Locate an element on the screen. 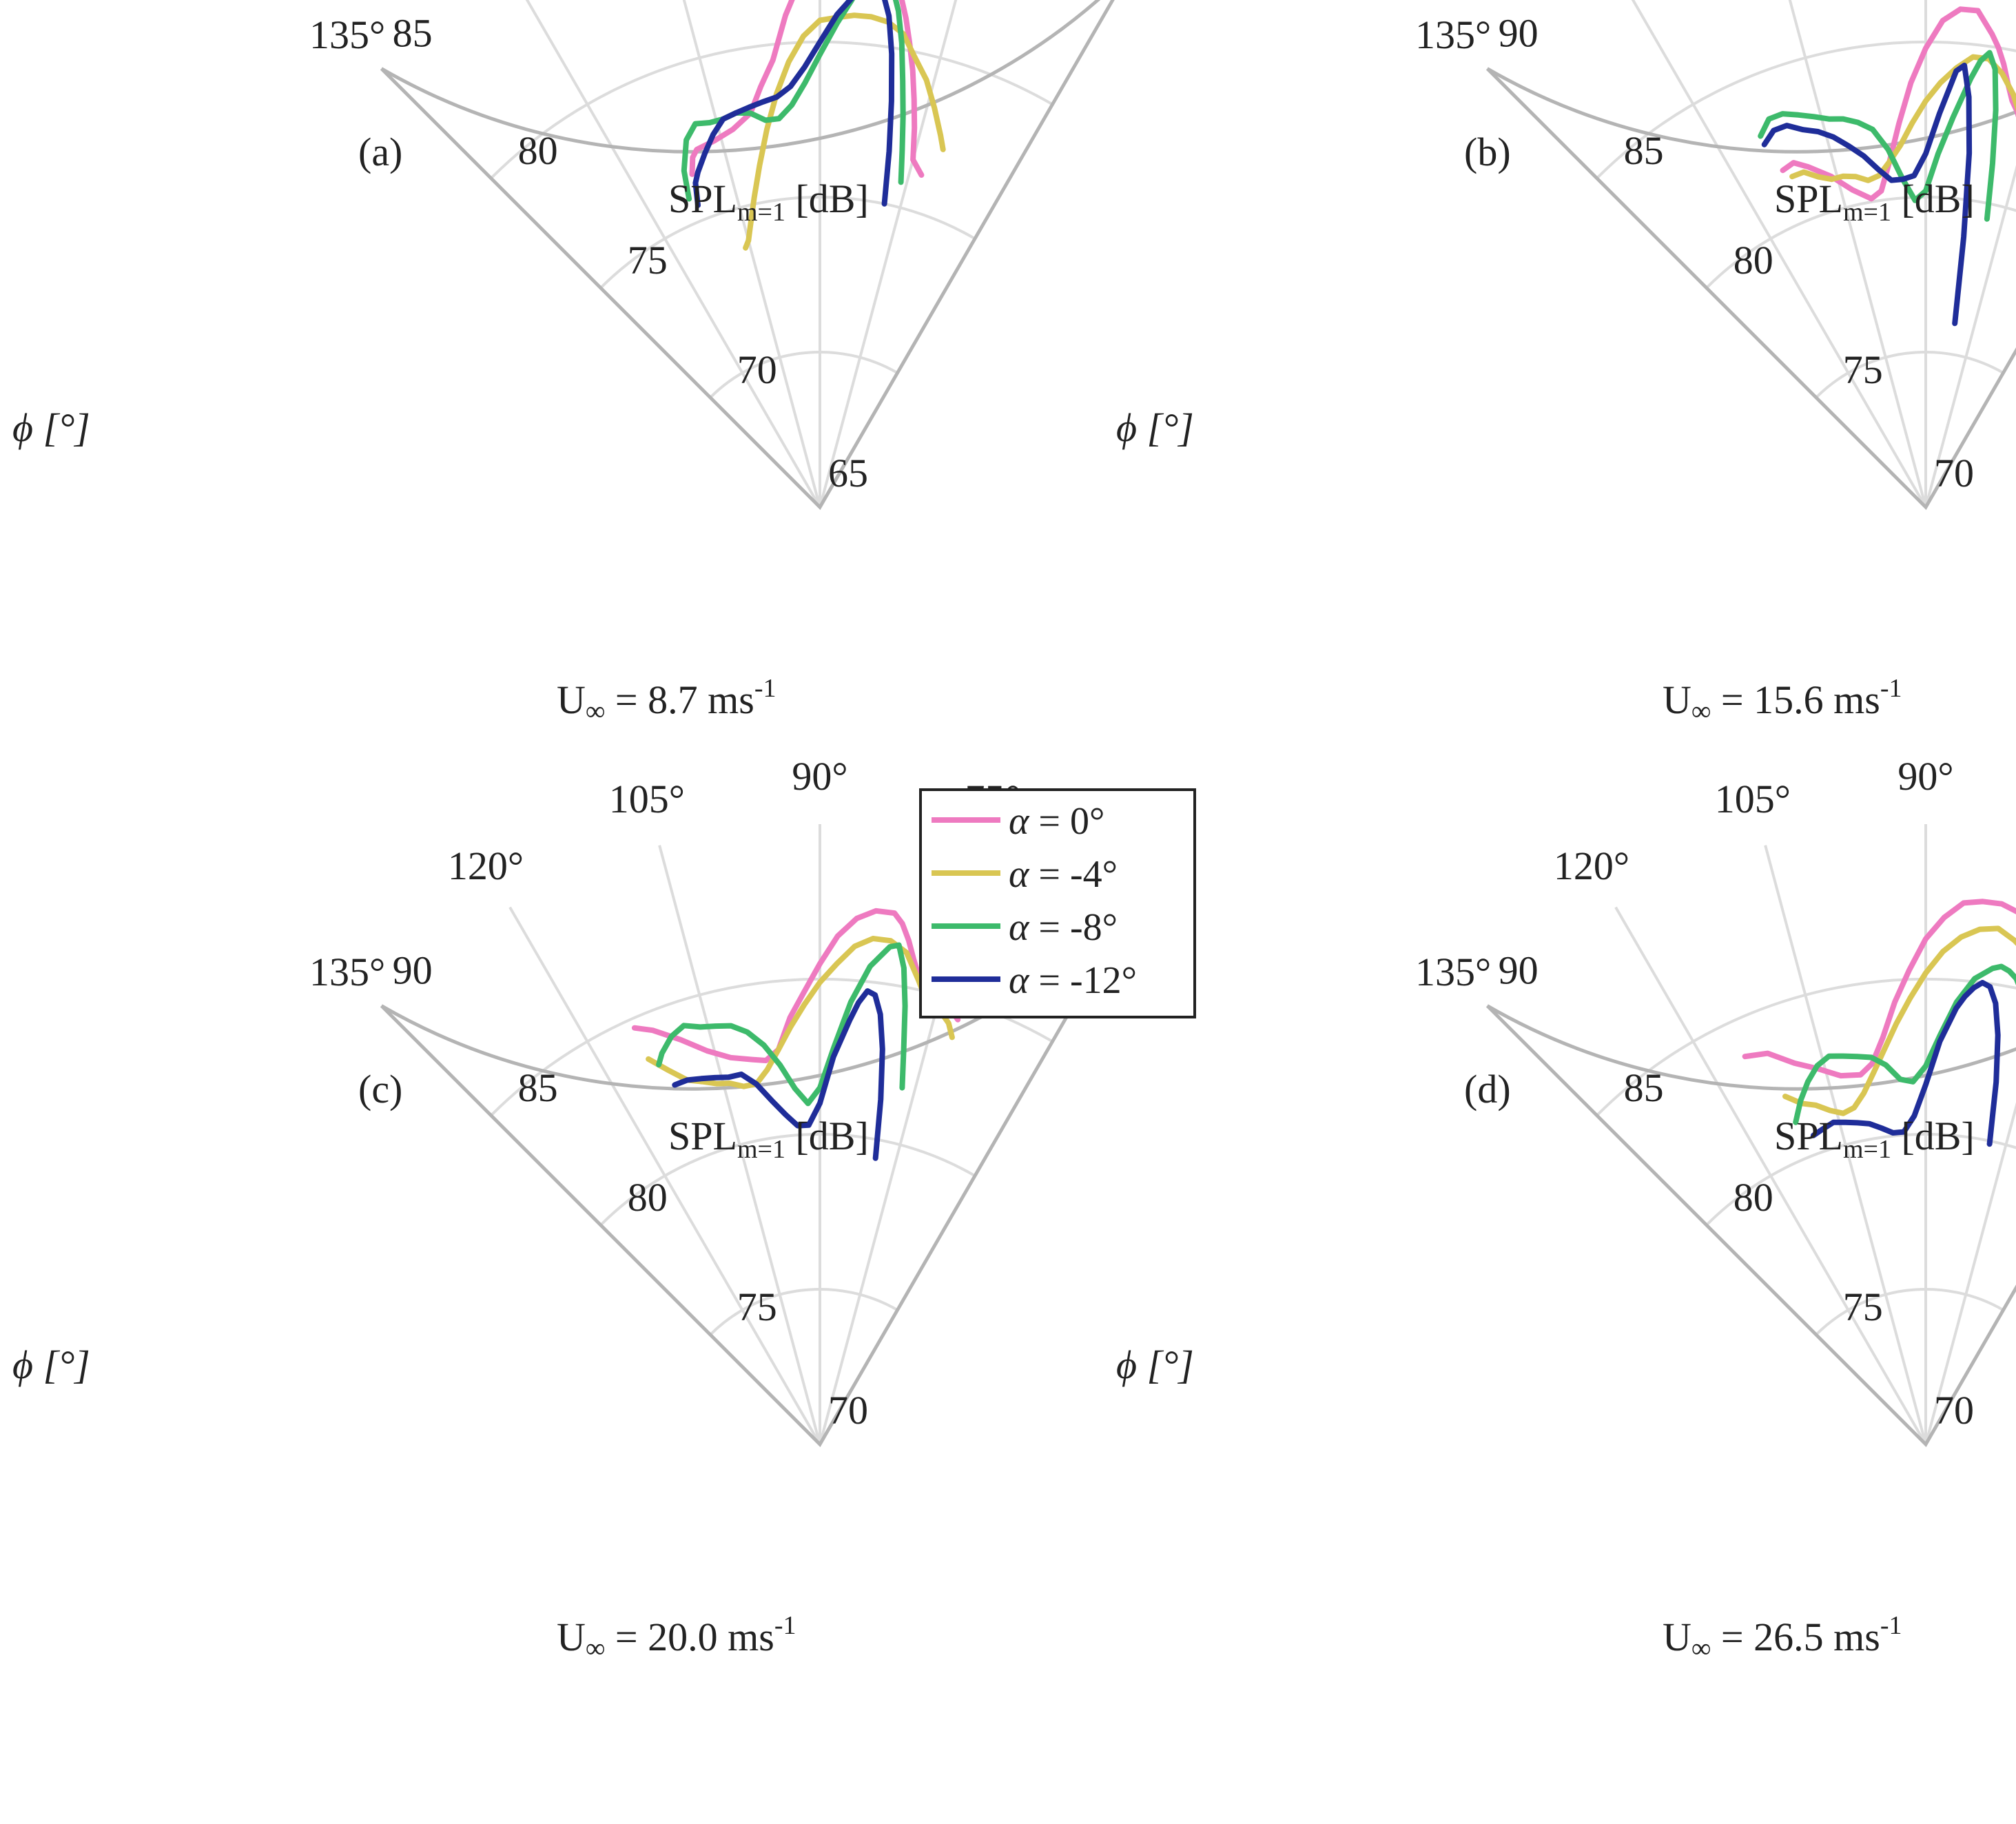 The image size is (2016, 1824). panel-c-axis-label: ϕ [°] is located at coordinates (51, 1364).